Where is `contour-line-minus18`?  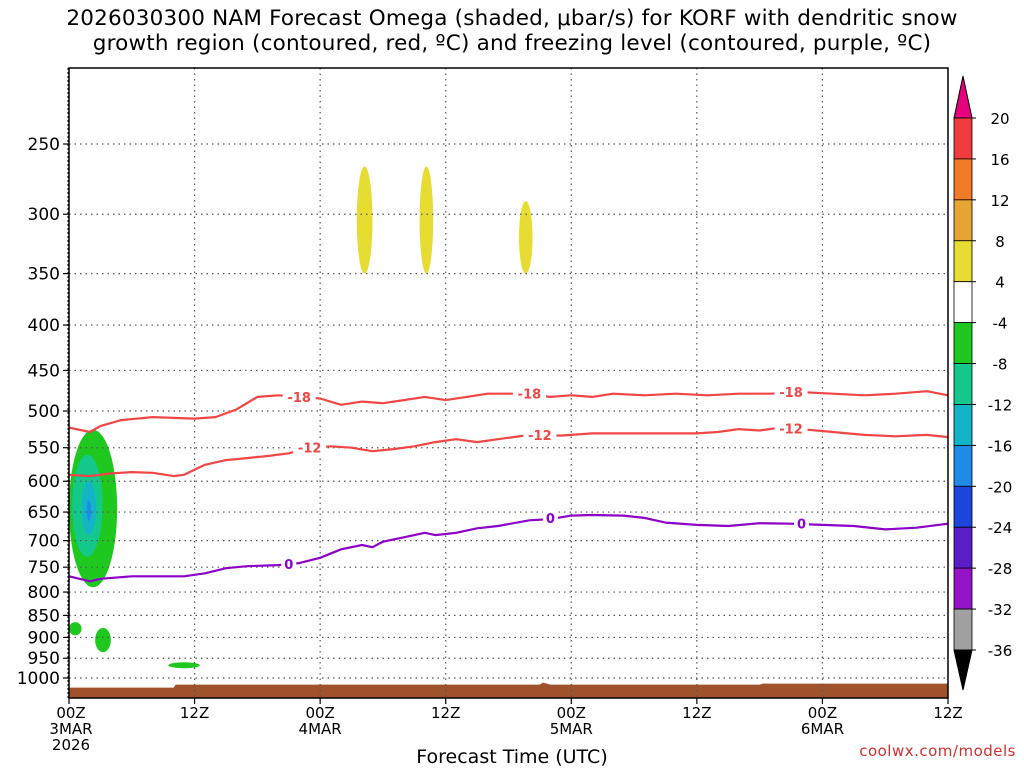
contour-line-minus18 is located at coordinates (508, 412).